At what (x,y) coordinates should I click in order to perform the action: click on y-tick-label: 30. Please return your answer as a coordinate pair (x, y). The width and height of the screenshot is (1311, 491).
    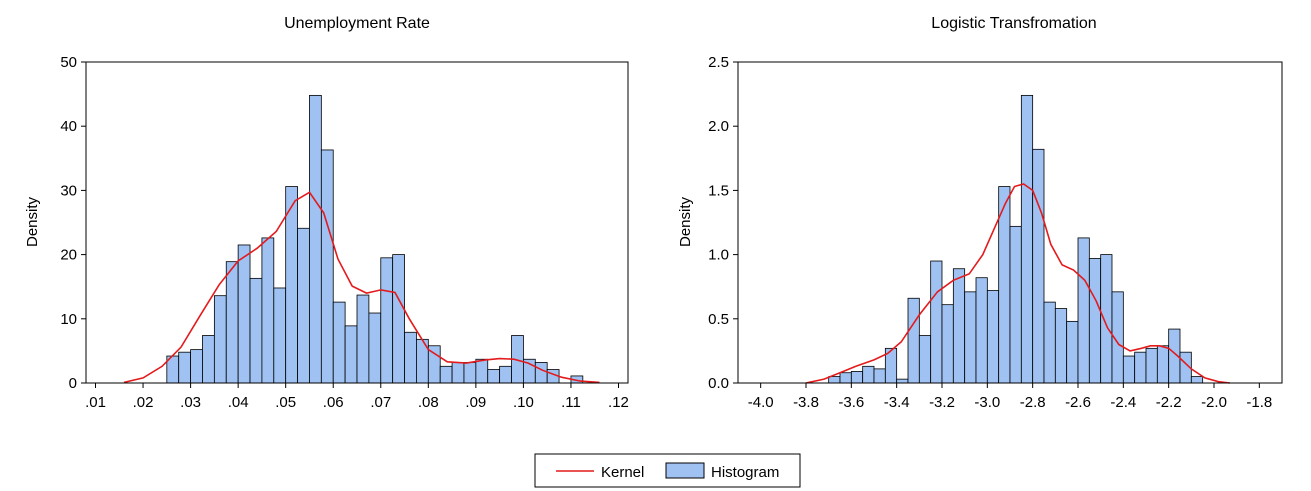
    Looking at the image, I should click on (68, 190).